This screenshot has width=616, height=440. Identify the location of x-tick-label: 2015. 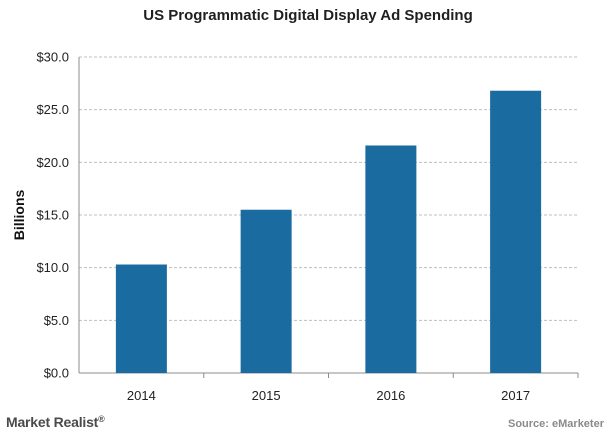
(266, 395).